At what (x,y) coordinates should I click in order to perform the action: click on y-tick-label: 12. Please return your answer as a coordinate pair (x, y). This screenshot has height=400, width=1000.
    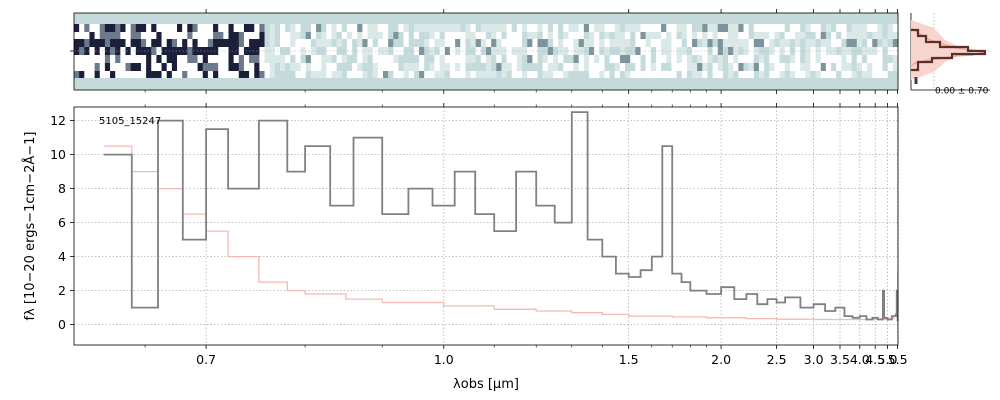
    Looking at the image, I should click on (58, 120).